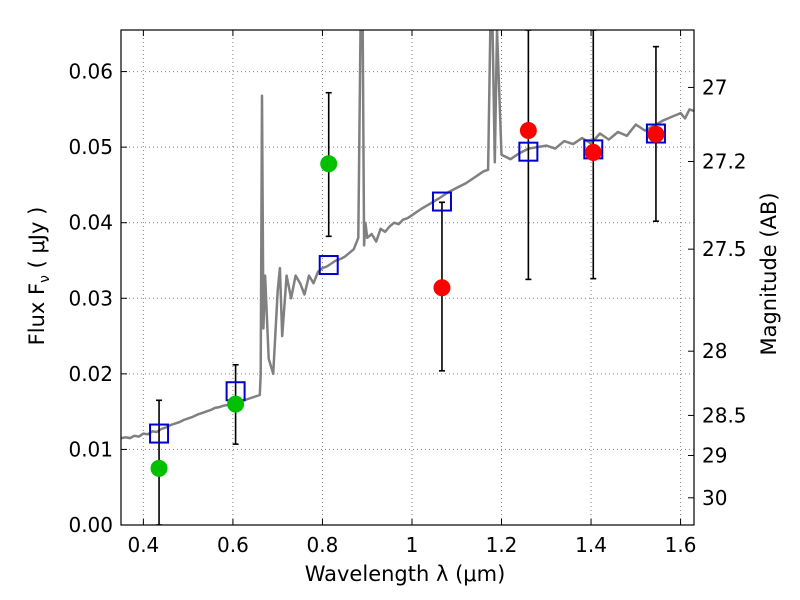  What do you see at coordinates (714, 87) in the screenshot?
I see `y2-tick-label: 27` at bounding box center [714, 87].